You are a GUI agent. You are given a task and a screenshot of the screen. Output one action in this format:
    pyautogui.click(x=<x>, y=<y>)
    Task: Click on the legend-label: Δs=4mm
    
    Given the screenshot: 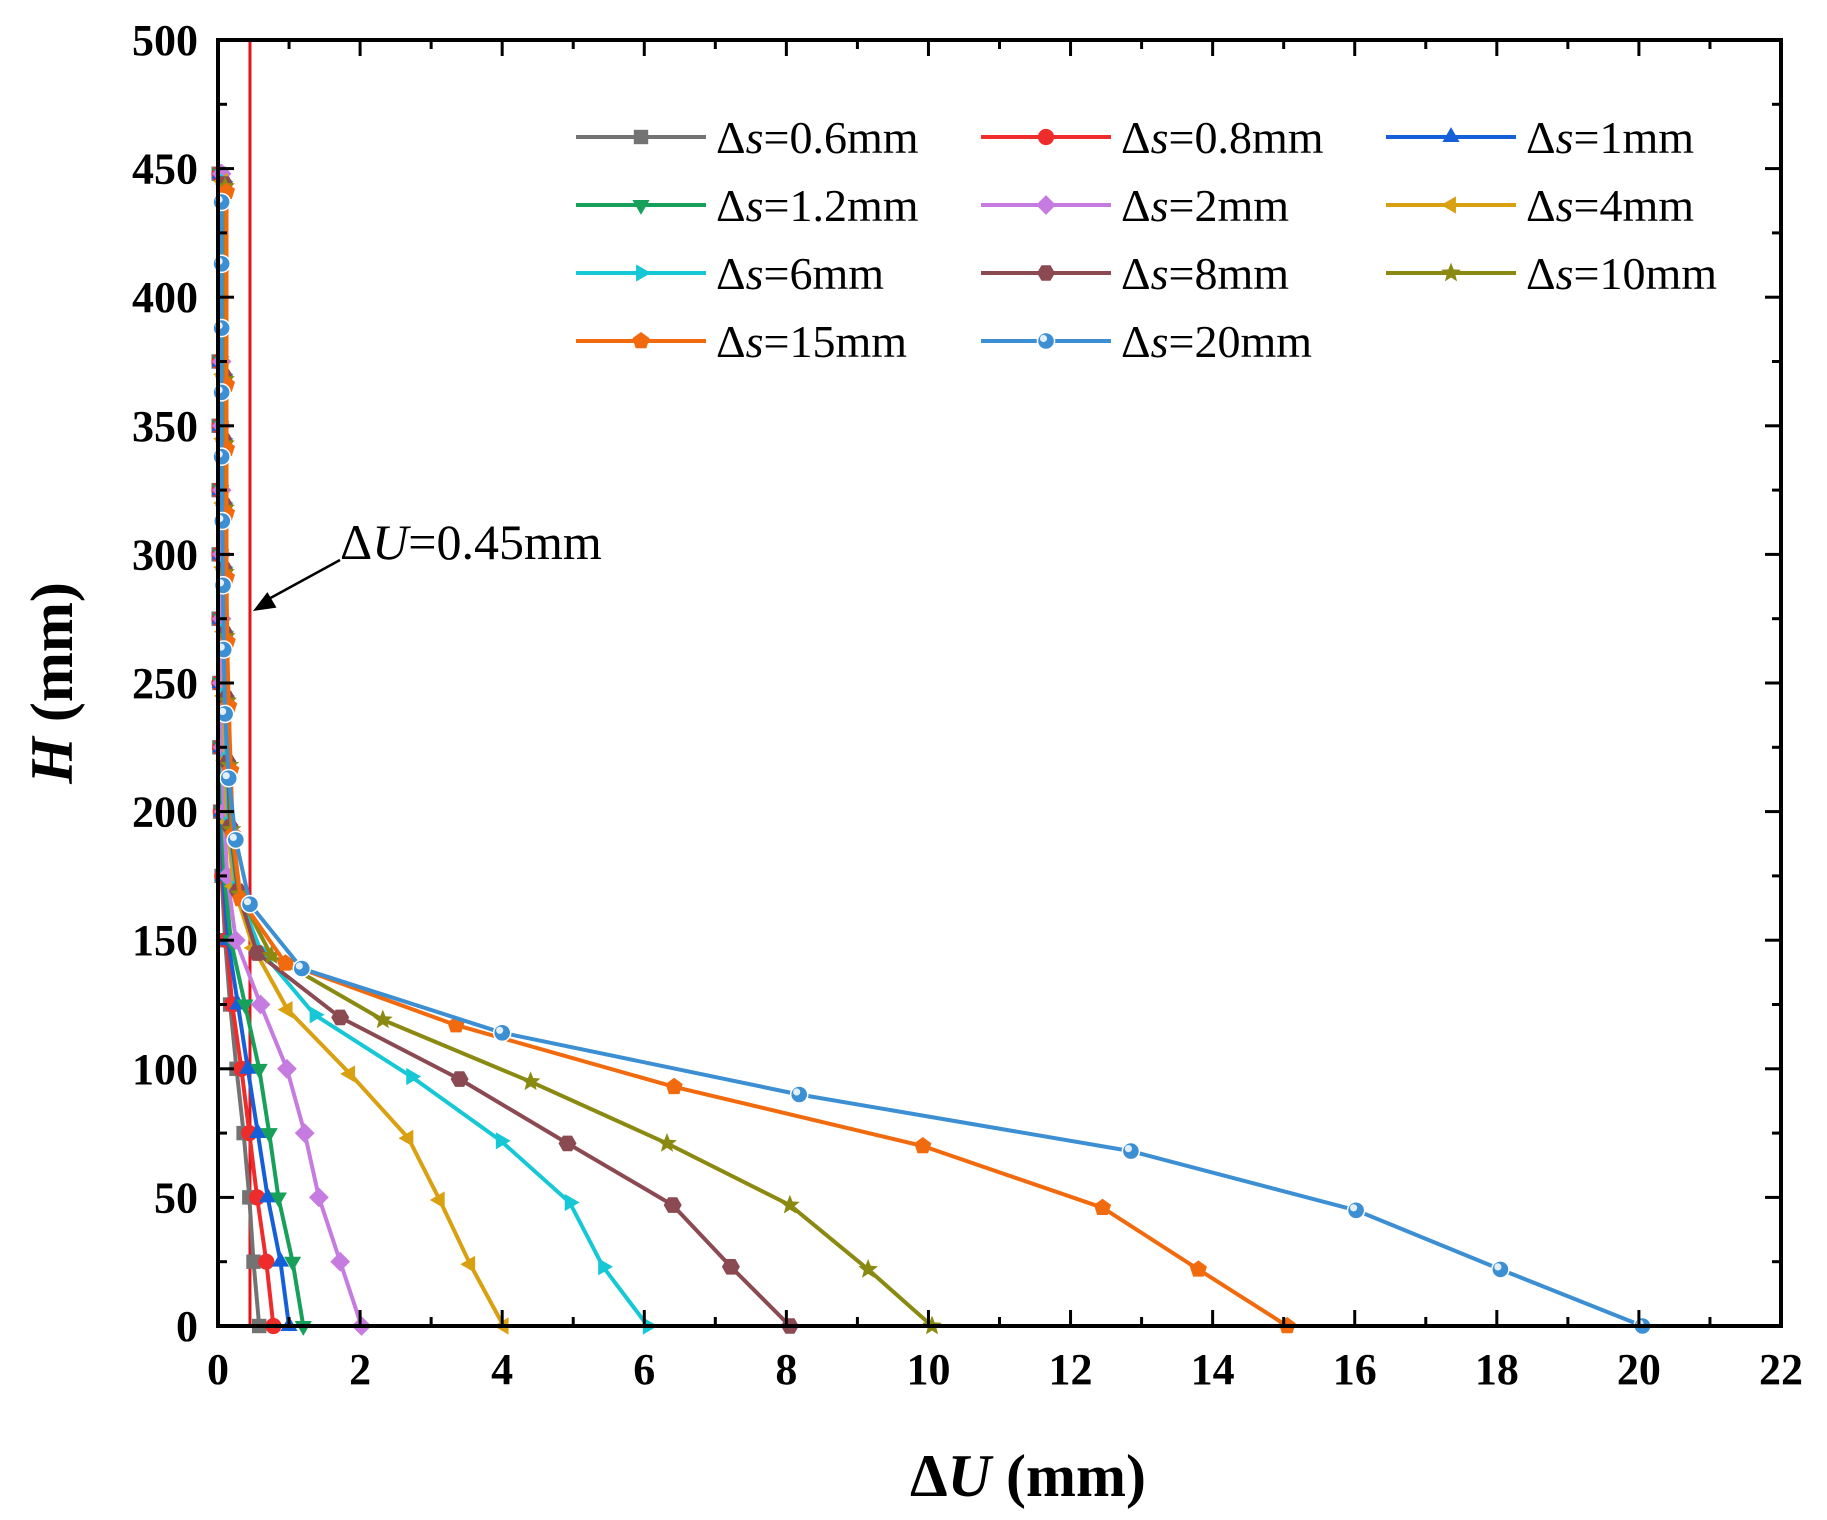 What is the action you would take?
    pyautogui.click(x=1610, y=205)
    